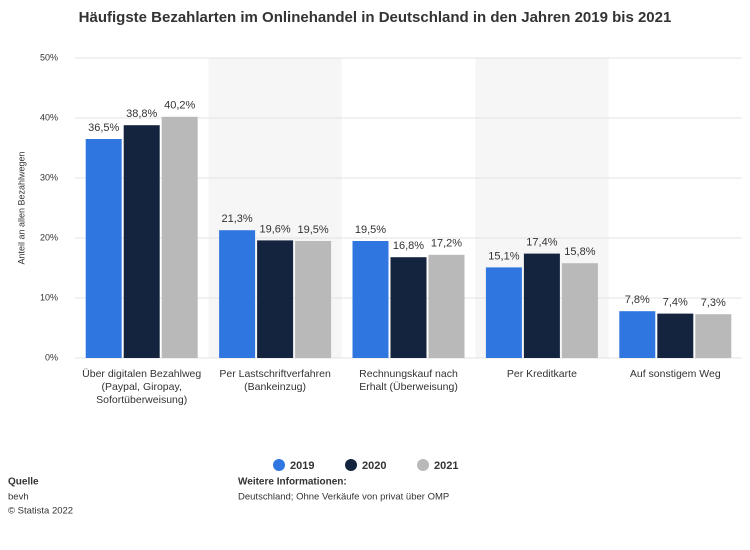 The image size is (750, 550). Describe the element at coordinates (23, 482) in the screenshot. I see `source-label: Quelle` at that location.